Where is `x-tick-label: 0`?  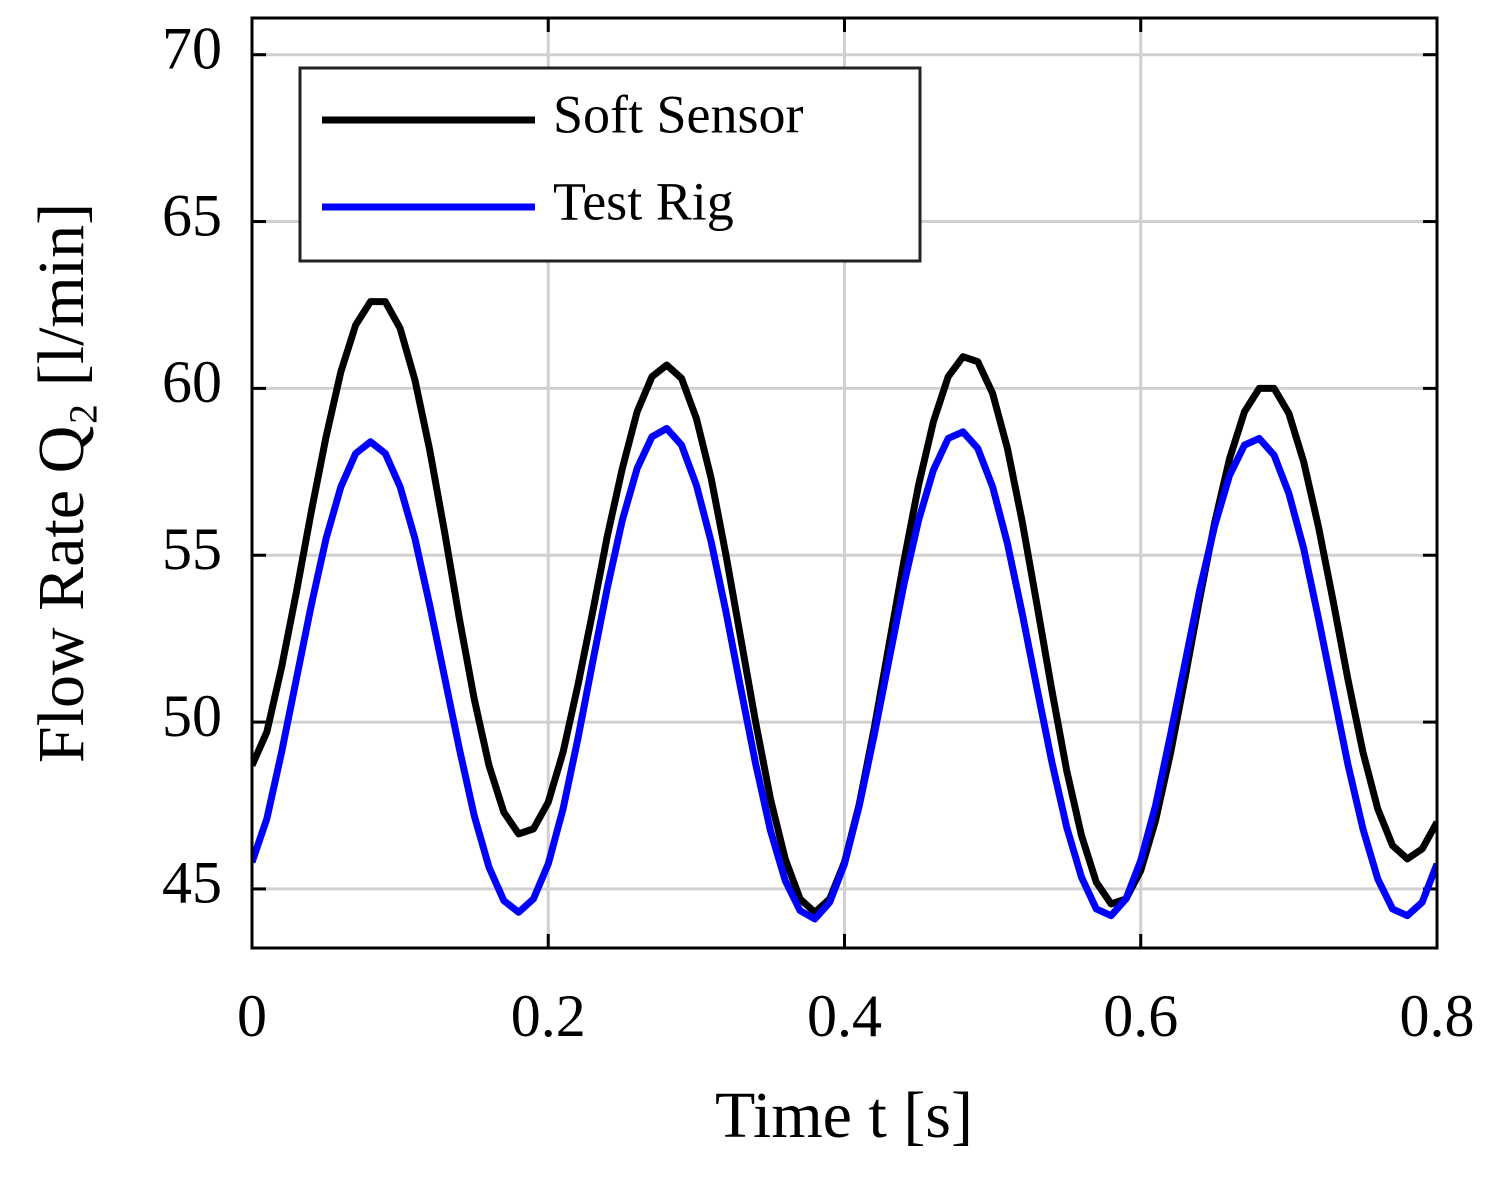
x-tick-label: 0 is located at coordinates (252, 1016).